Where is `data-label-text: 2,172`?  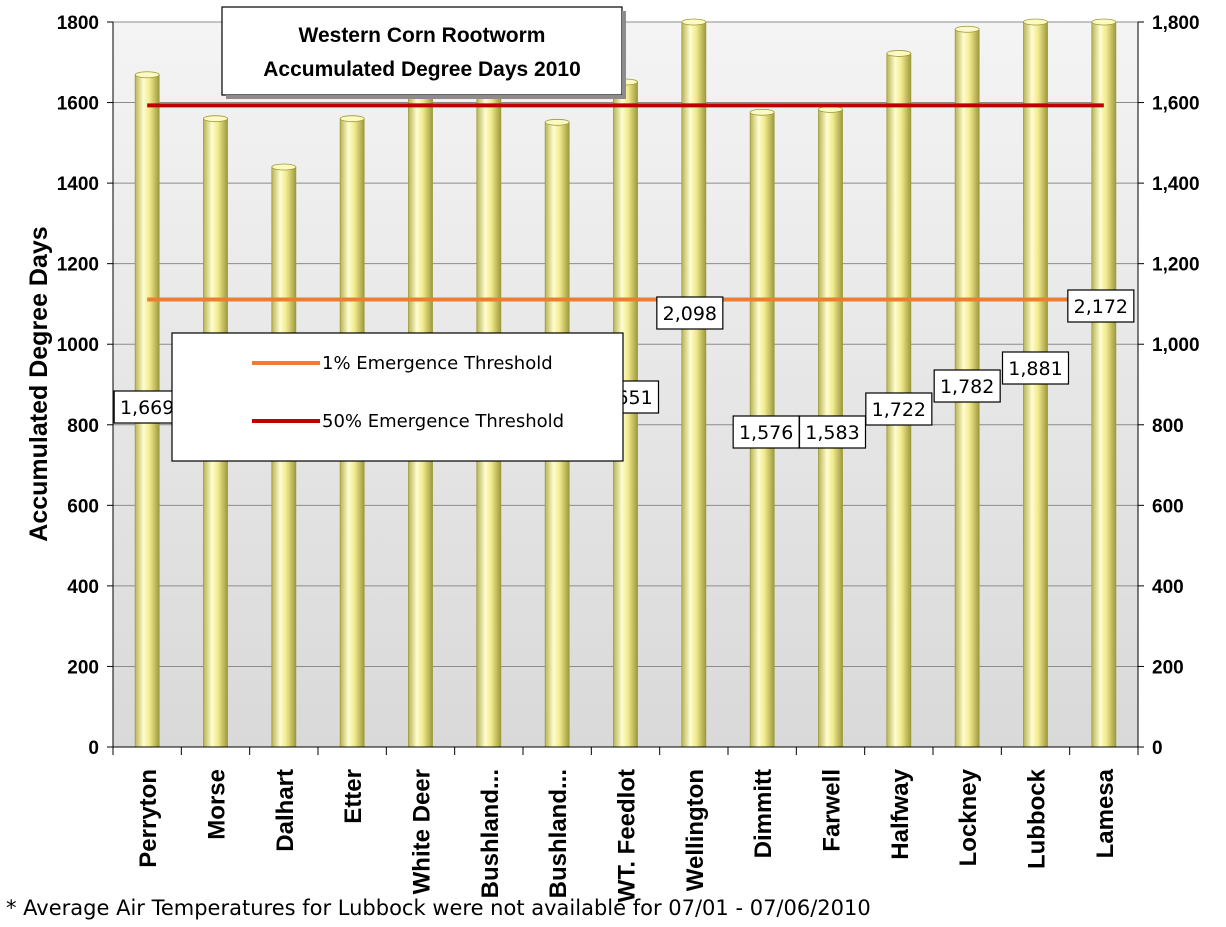 data-label-text: 2,172 is located at coordinates (1101, 307).